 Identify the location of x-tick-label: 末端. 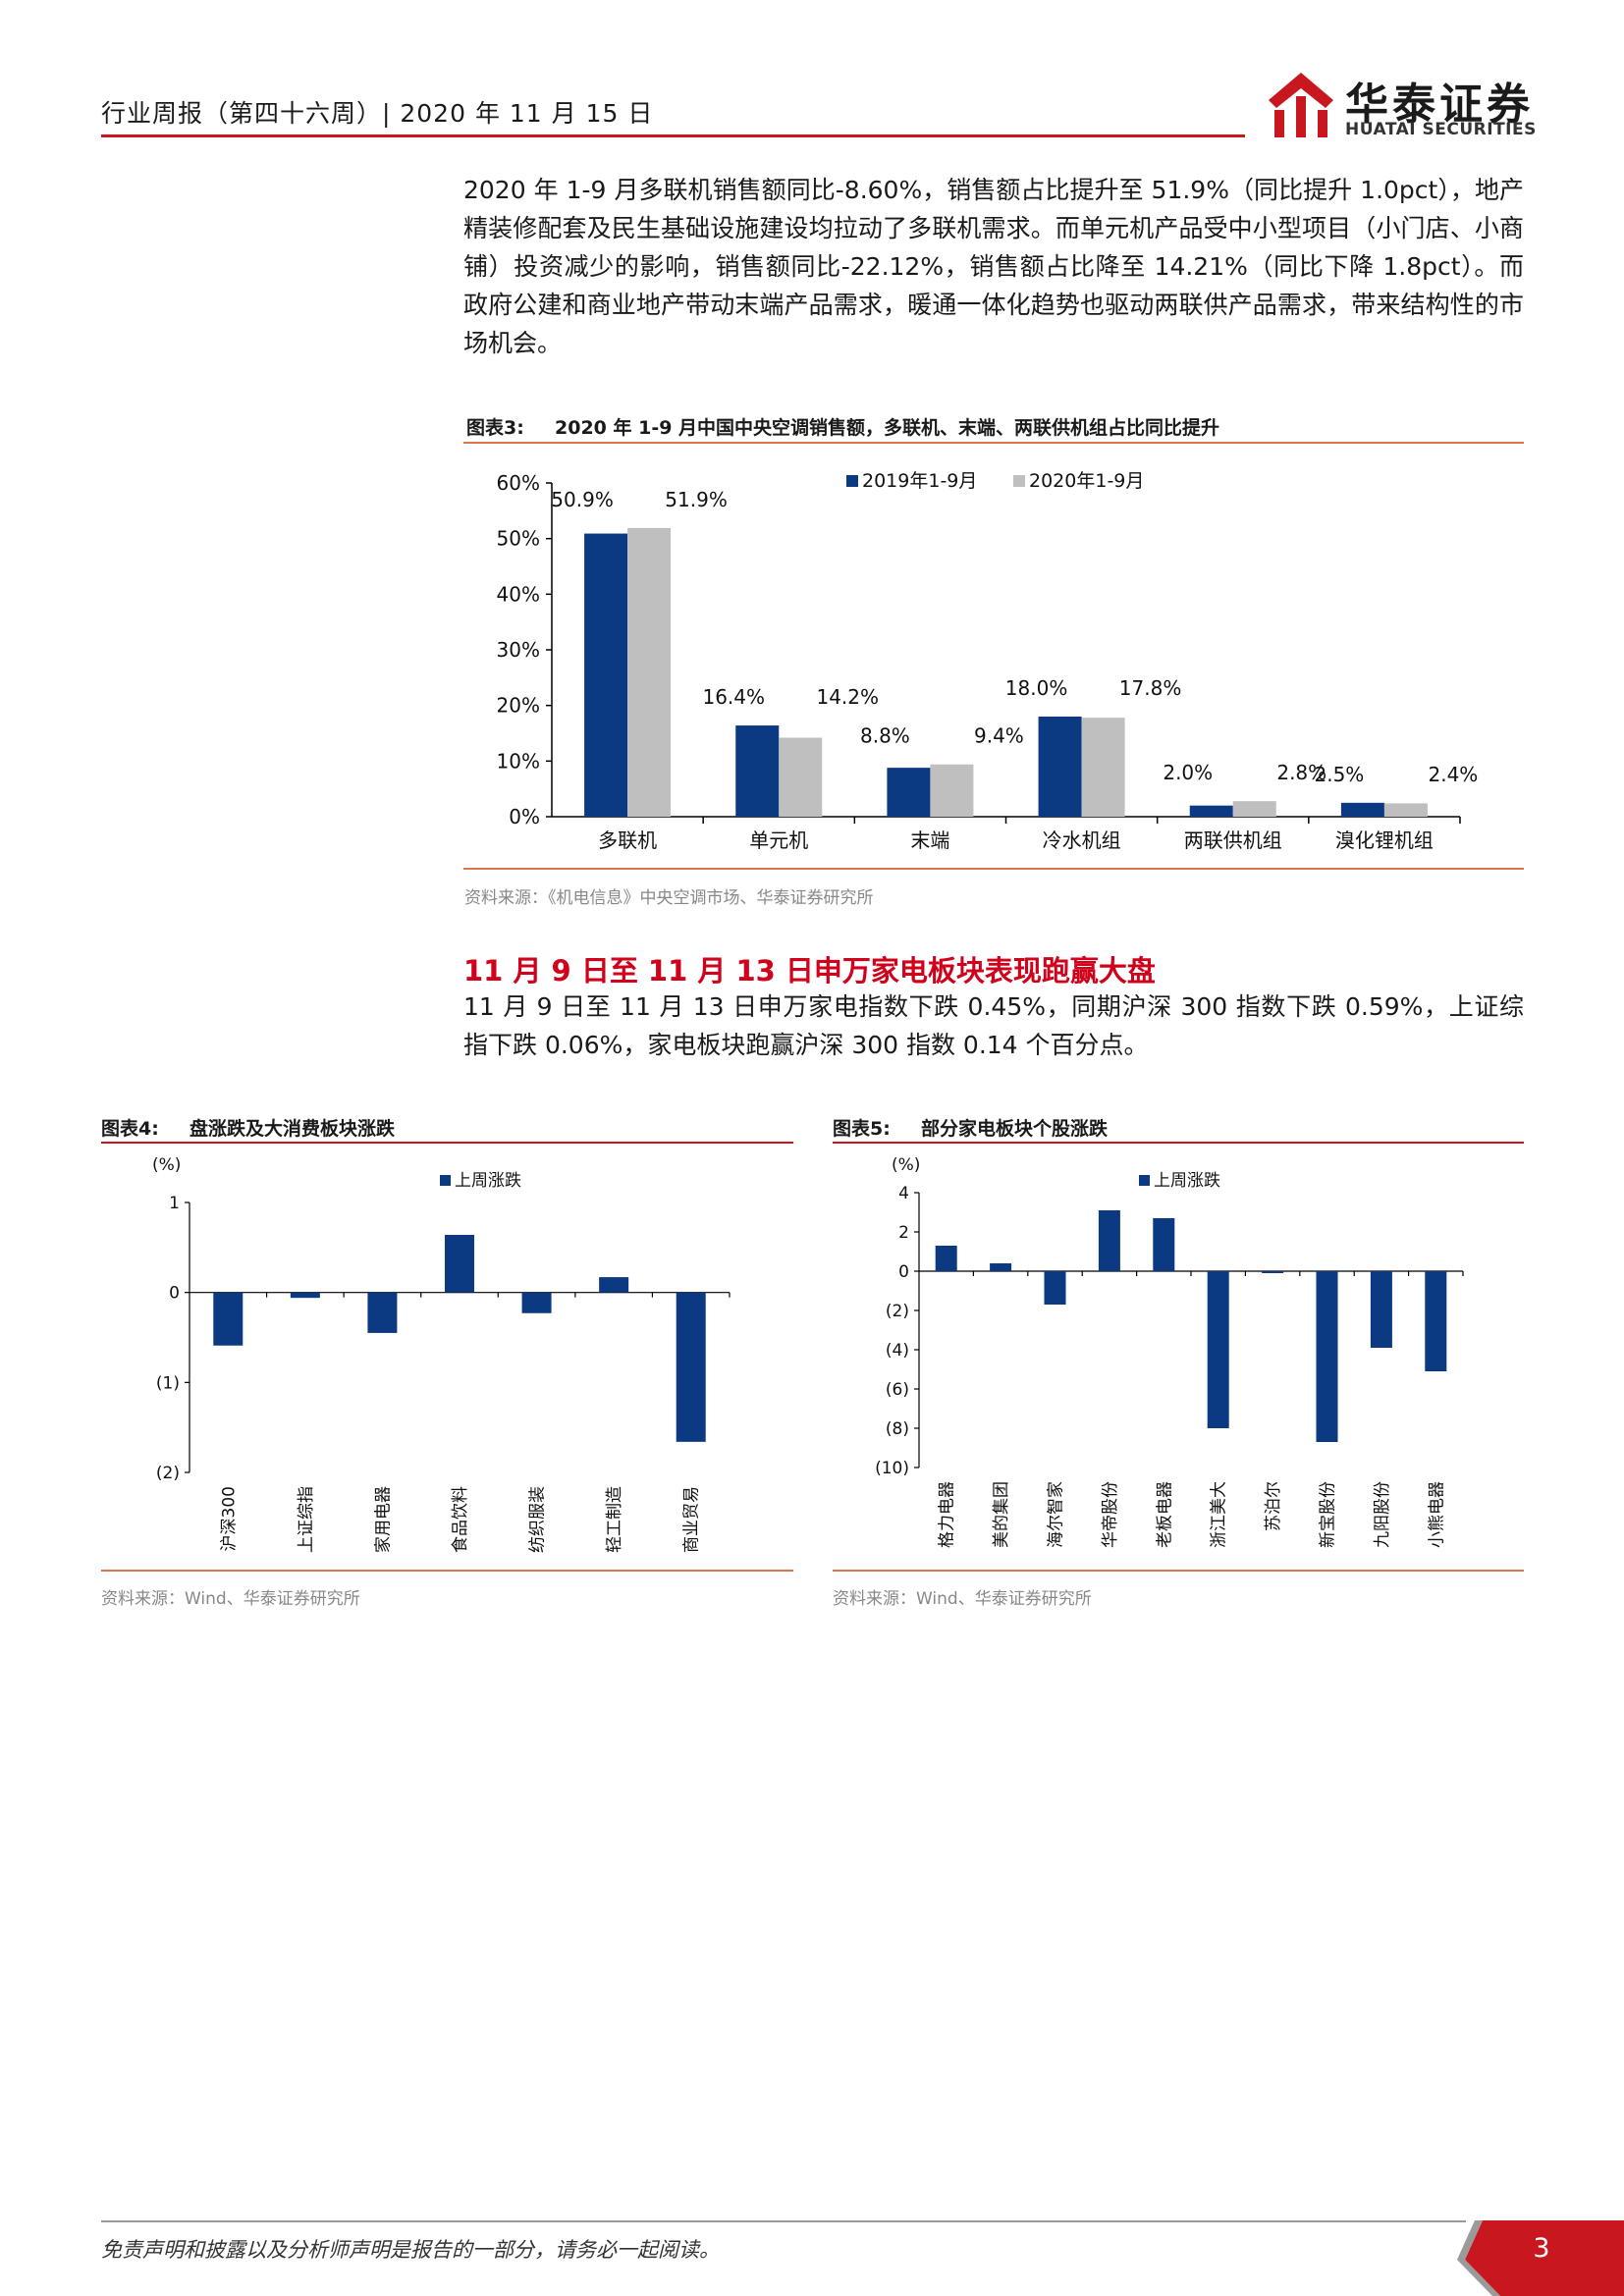
(929, 840).